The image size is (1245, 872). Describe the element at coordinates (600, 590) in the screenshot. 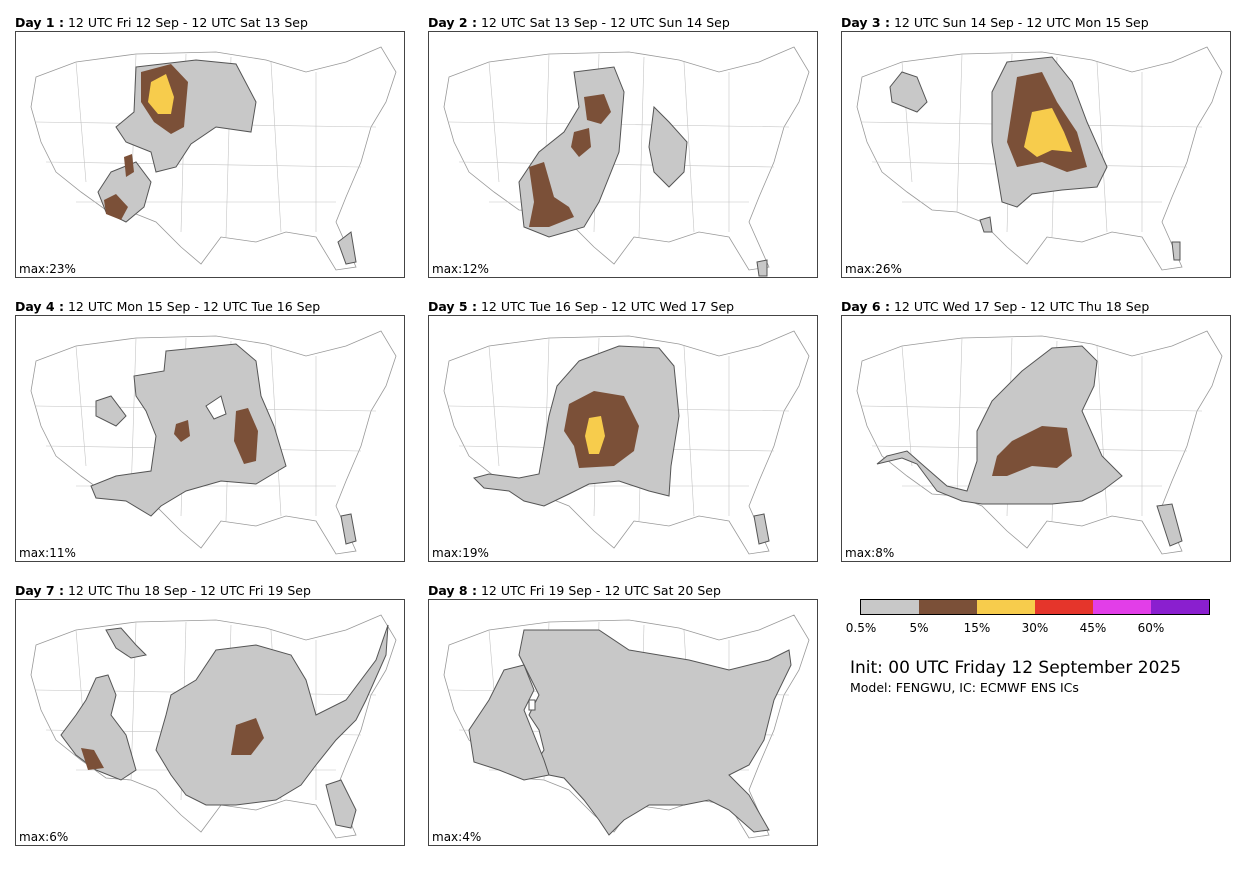

I see `date-range: 12 UTC Fri 19 Sep - 12 UTC Sat 20 Sep` at that location.